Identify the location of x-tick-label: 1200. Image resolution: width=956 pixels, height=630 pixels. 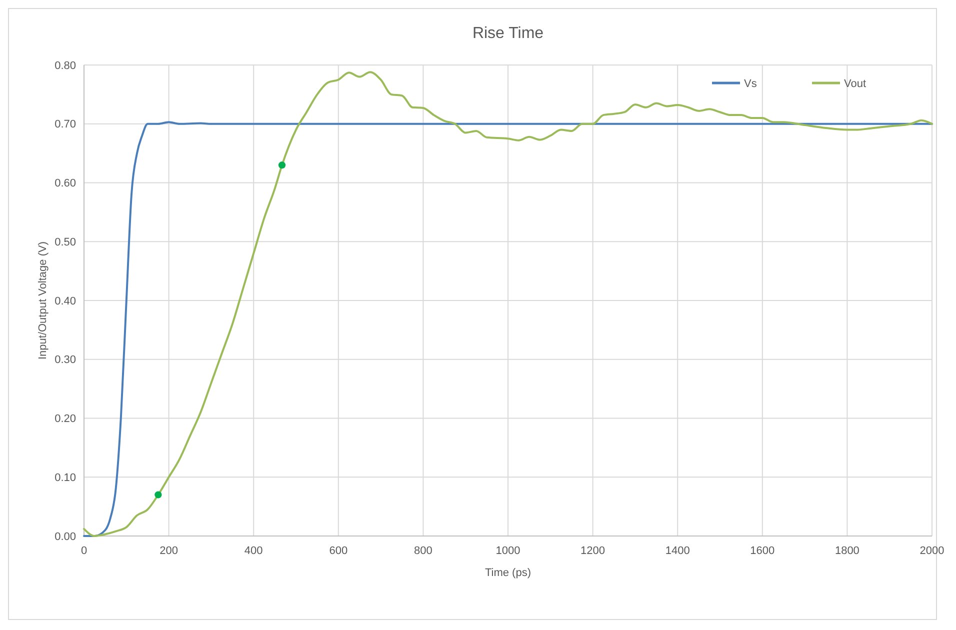
(593, 551).